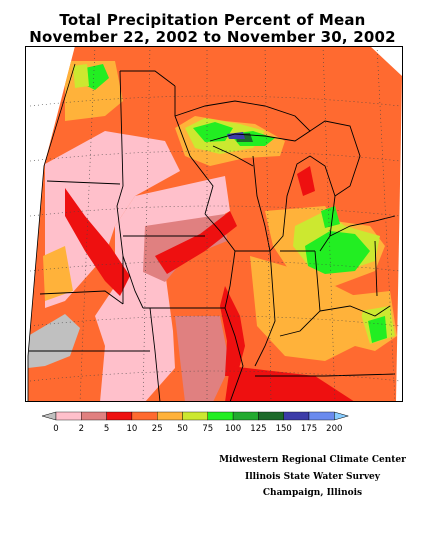 This screenshot has width=425, height=550. I want to click on legend-label-150: 150, so click(284, 429).